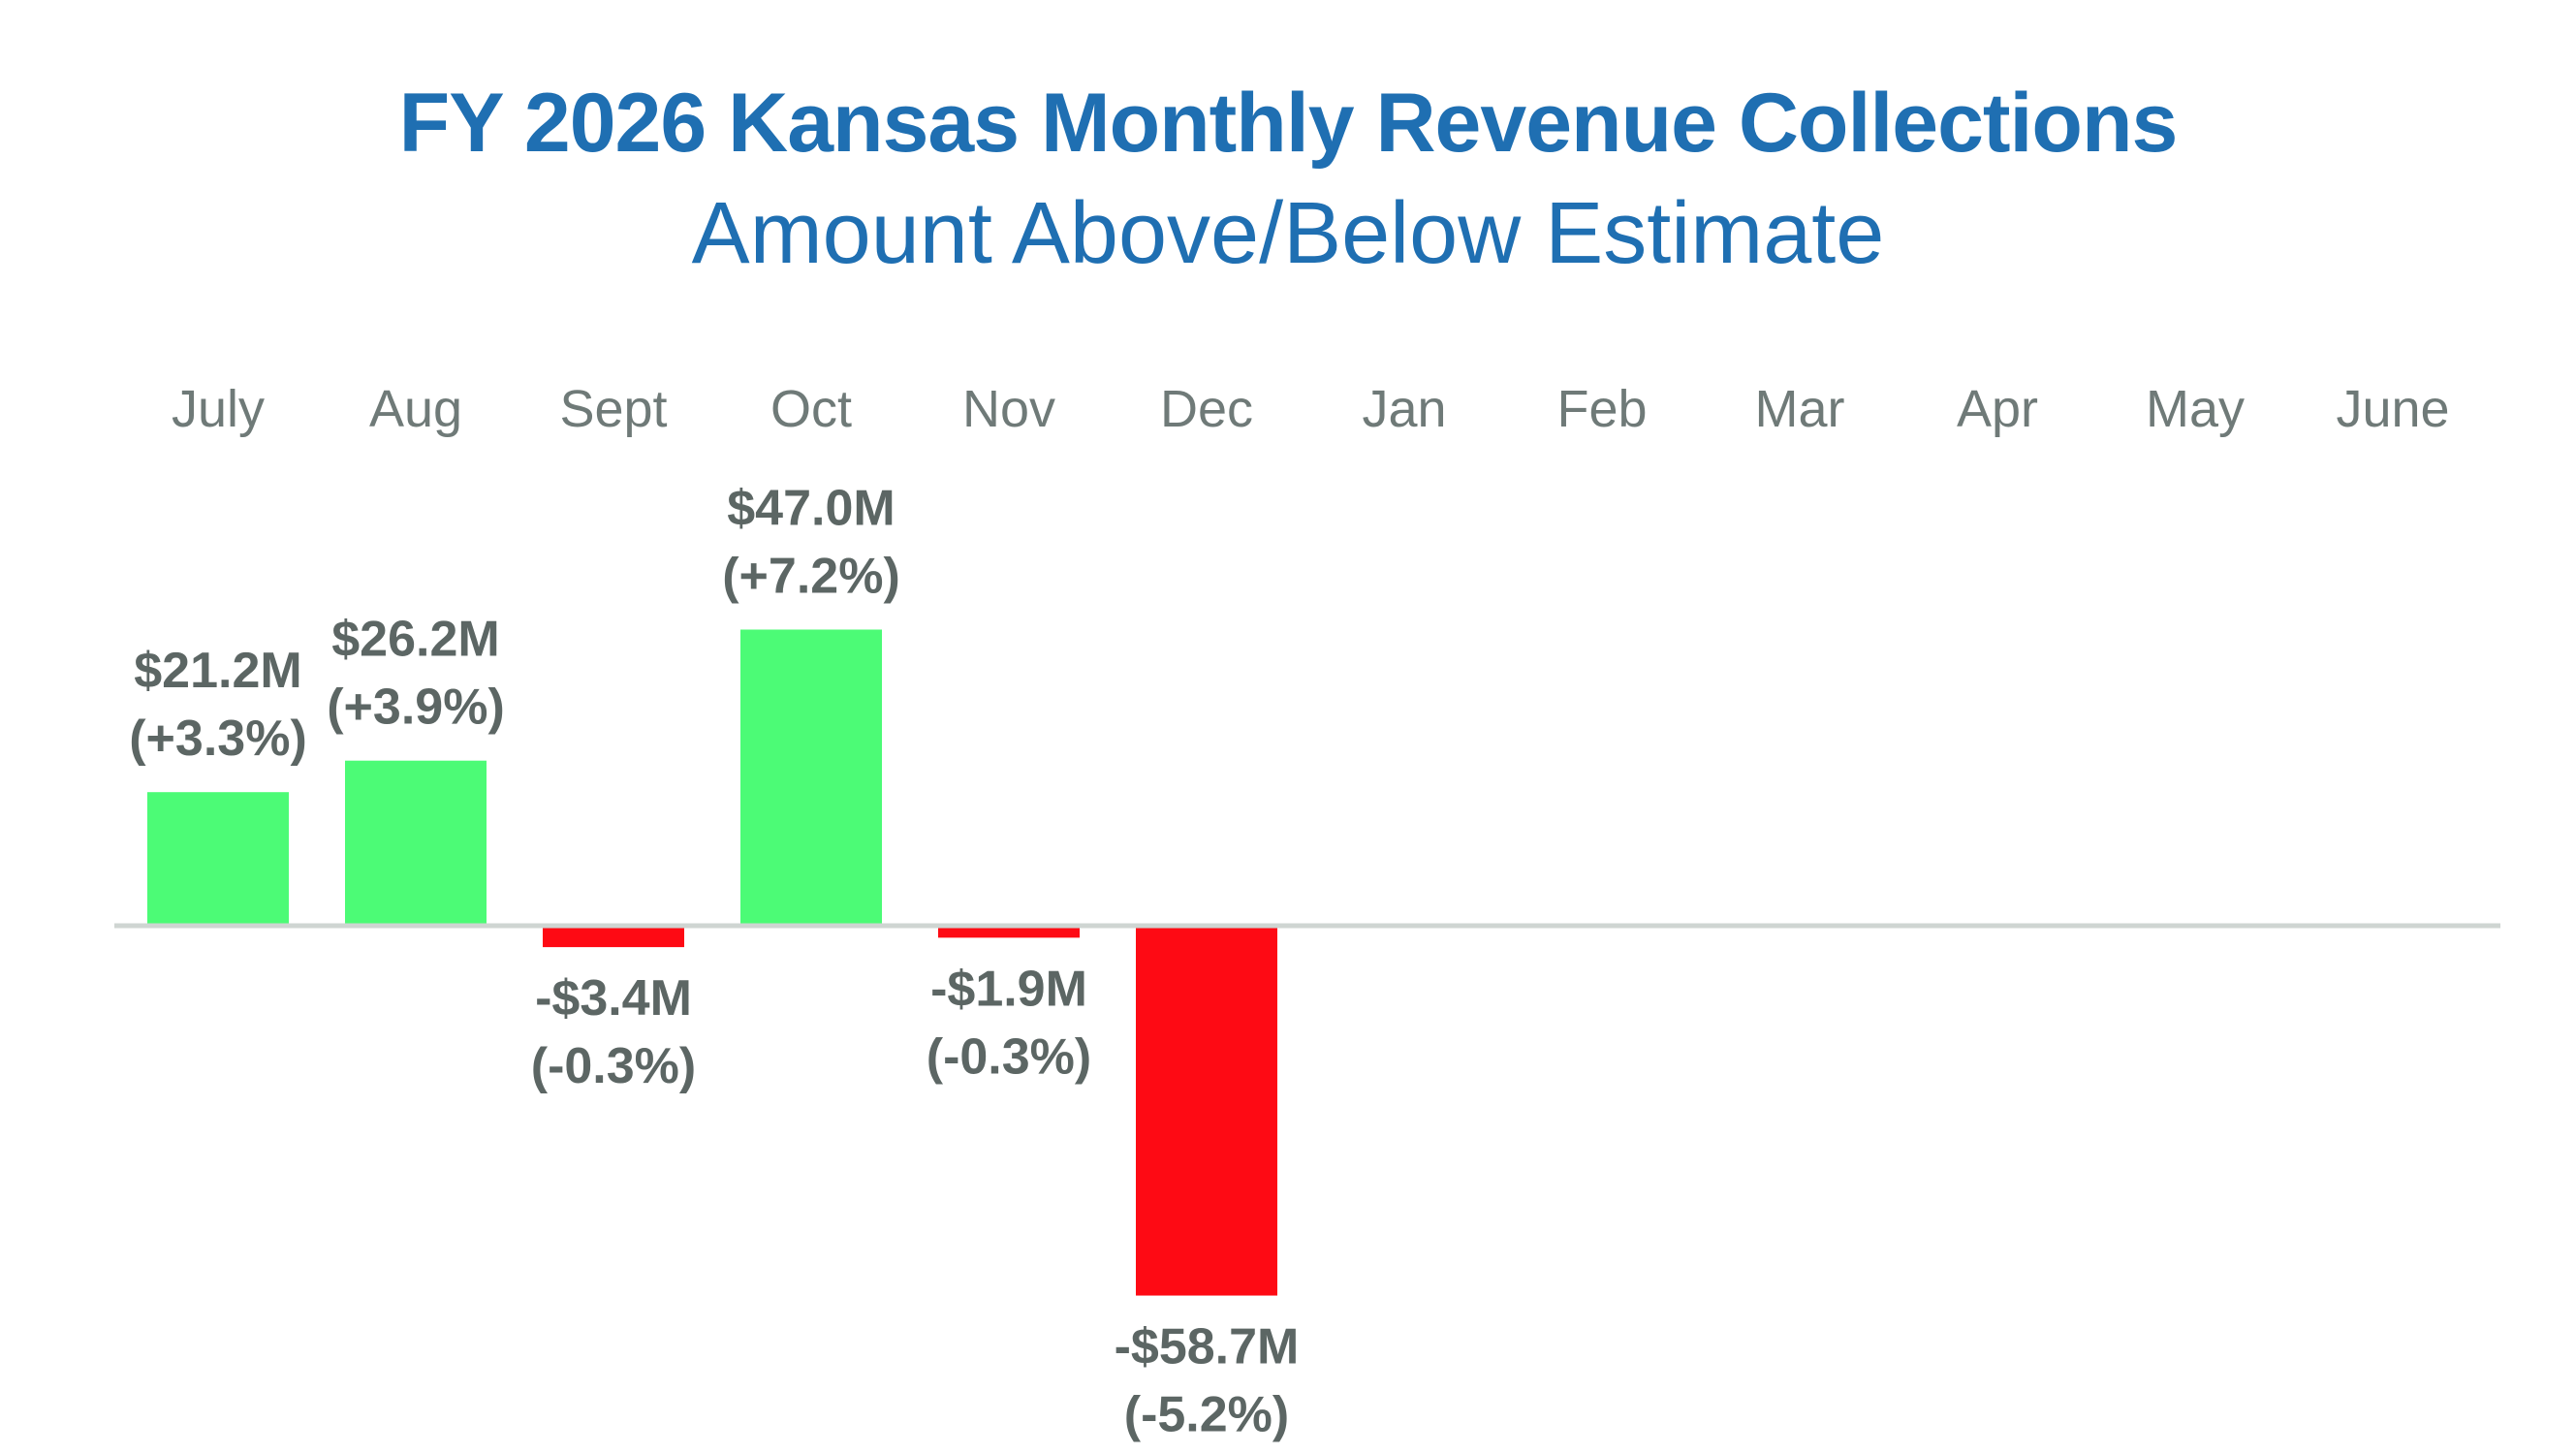  What do you see at coordinates (1404, 409) in the screenshot?
I see `month-label-jan: Jan` at bounding box center [1404, 409].